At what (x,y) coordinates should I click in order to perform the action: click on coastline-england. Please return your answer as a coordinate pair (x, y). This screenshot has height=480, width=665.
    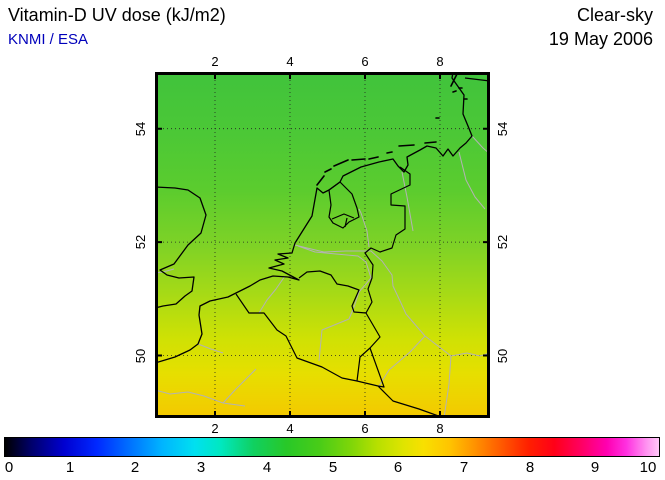
    Looking at the image, I should click on (181, 247).